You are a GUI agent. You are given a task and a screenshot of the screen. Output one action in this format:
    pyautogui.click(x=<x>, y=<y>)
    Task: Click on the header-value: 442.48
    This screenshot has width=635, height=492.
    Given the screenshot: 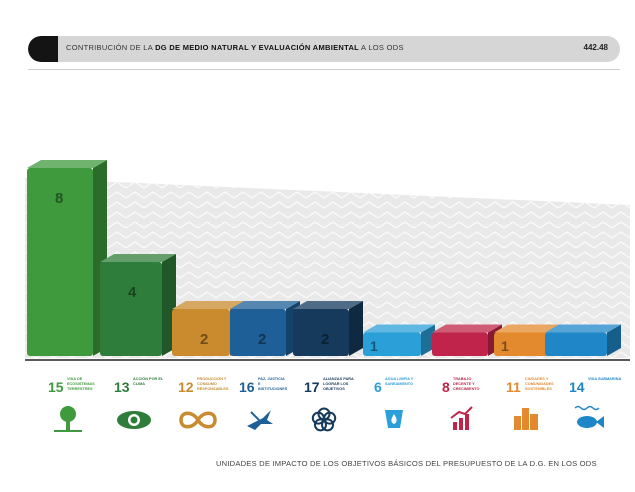 What is the action you would take?
    pyautogui.click(x=595, y=47)
    